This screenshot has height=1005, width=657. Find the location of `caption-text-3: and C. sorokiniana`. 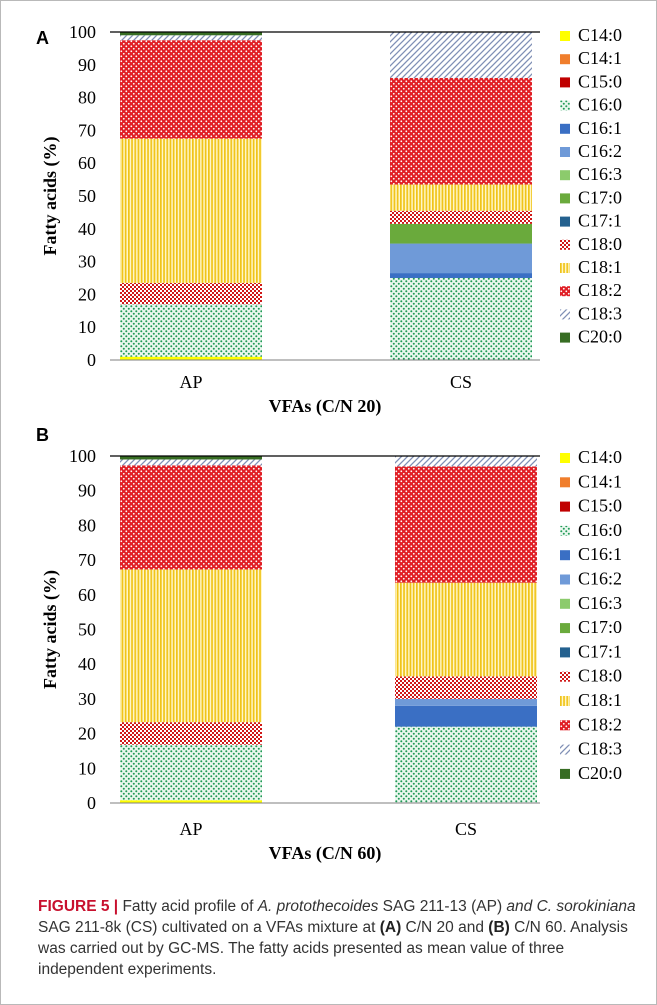

caption-text-3: and C. sorokiniana is located at coordinates (571, 906).